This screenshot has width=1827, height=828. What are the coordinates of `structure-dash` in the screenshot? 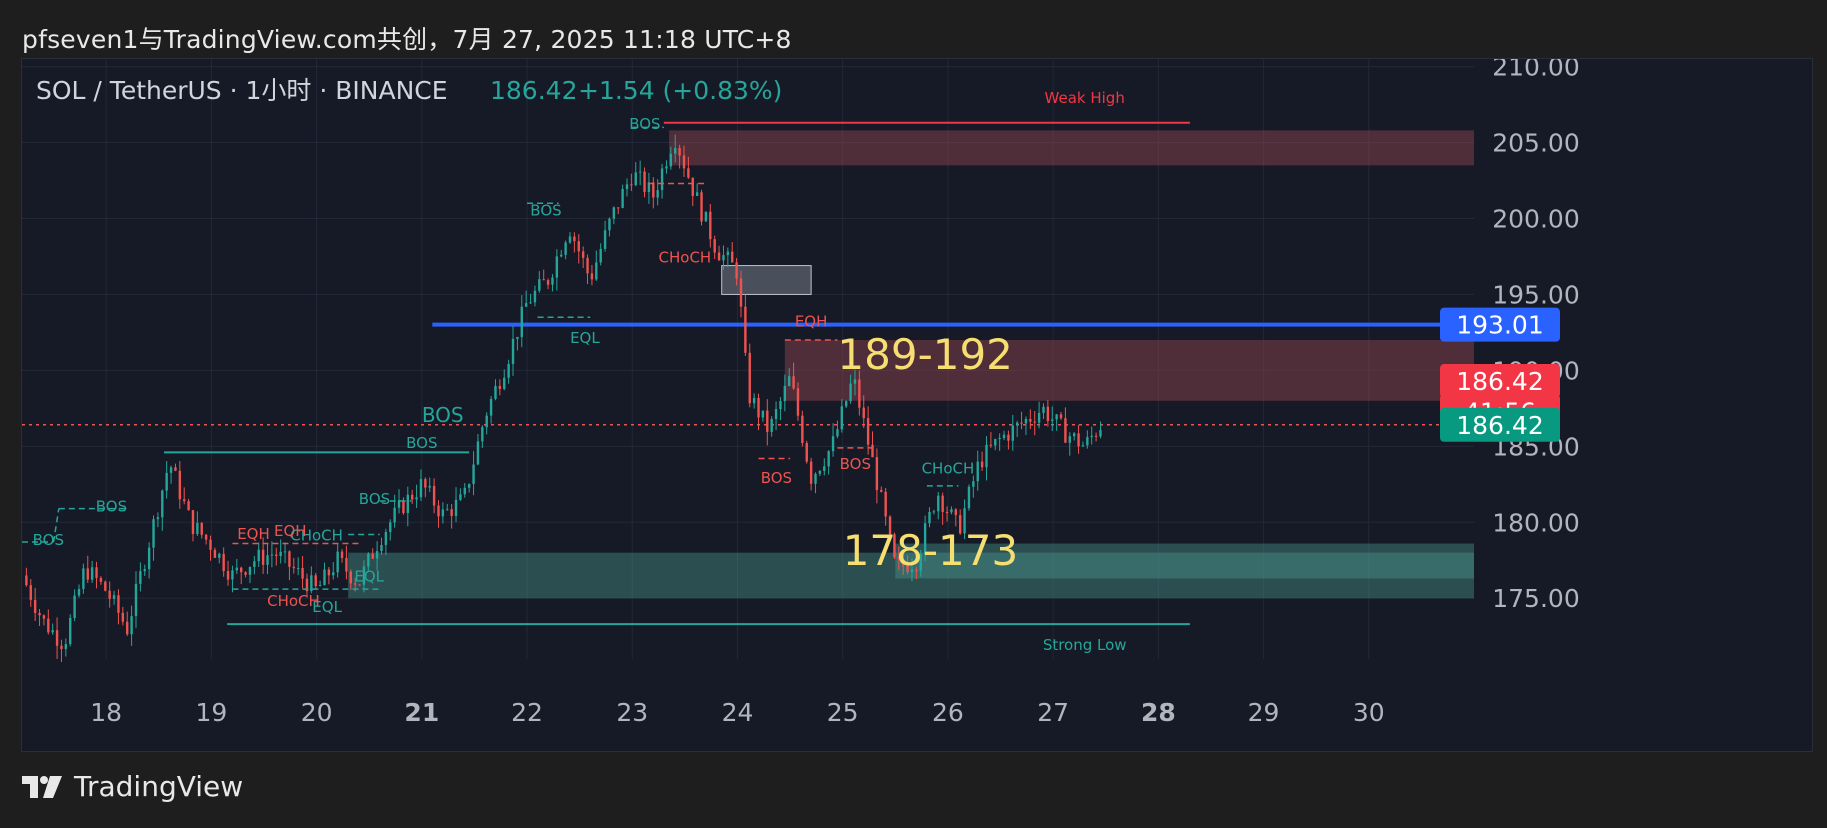 It's located at (56, 525).